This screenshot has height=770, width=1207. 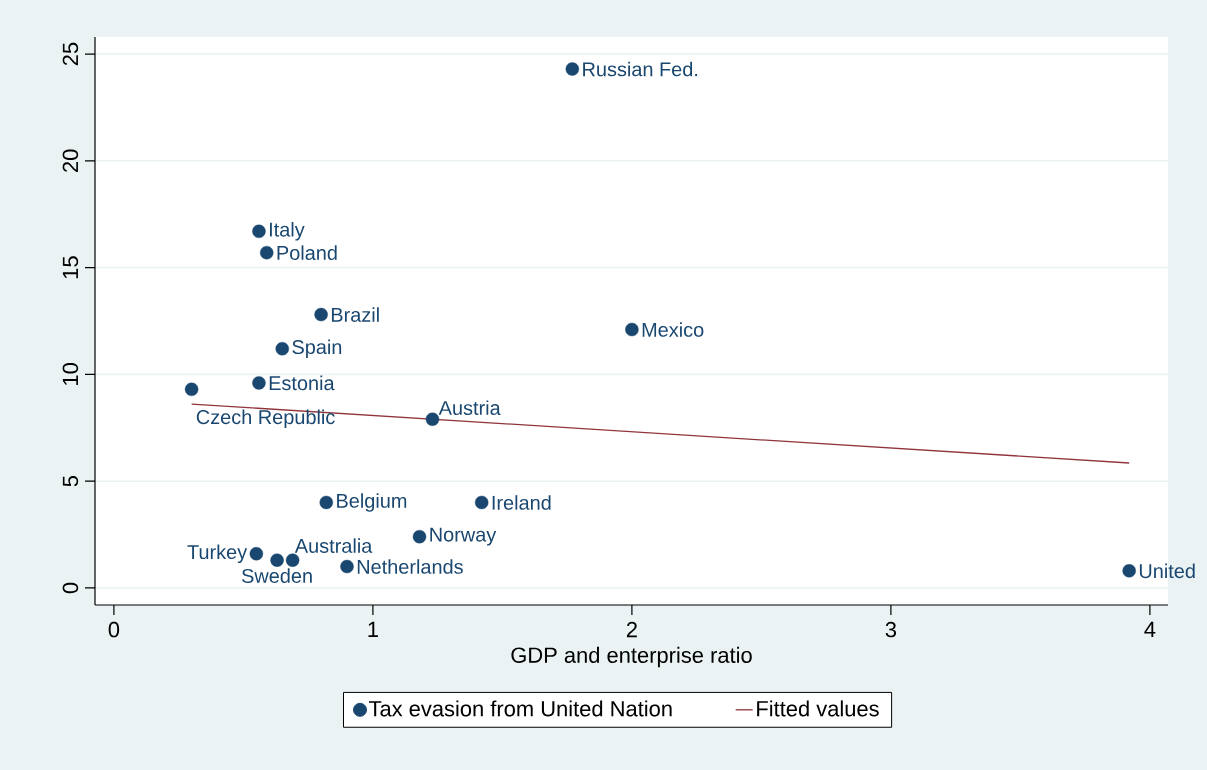 What do you see at coordinates (410, 566) in the screenshot?
I see `annotation: Netherlands` at bounding box center [410, 566].